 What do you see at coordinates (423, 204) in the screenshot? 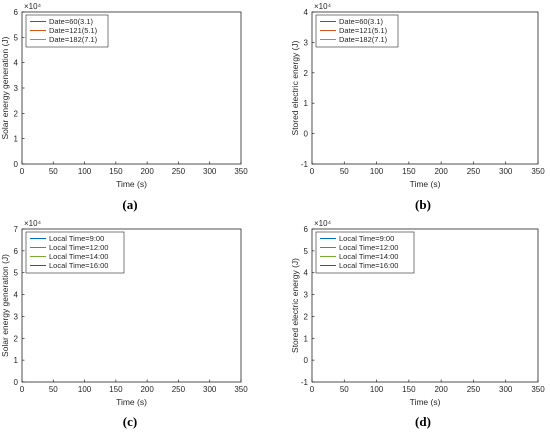
I see `panel-label: (b)` at bounding box center [423, 204].